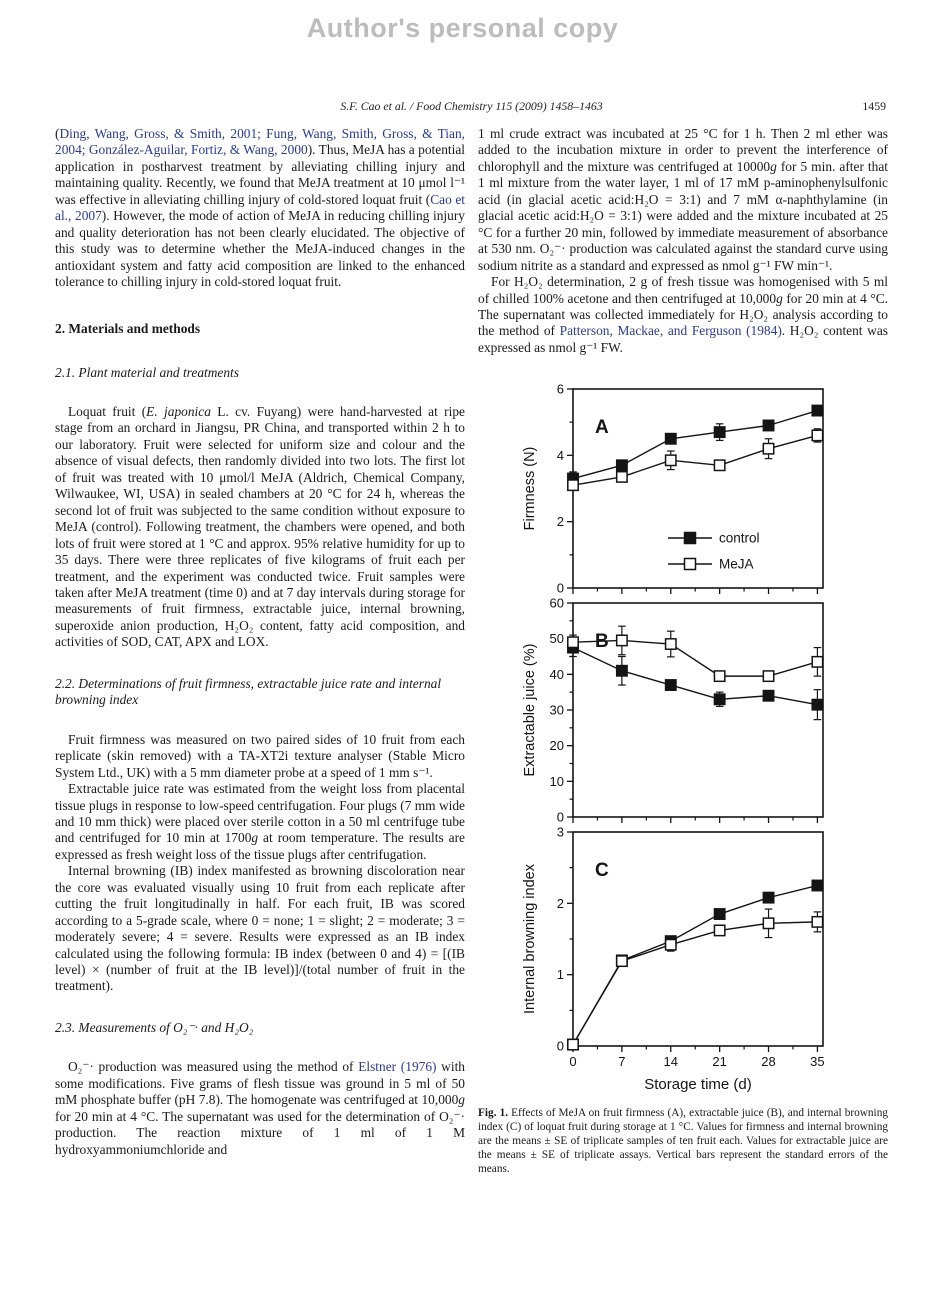 This screenshot has width=925, height=1309. Describe the element at coordinates (462, 28) in the screenshot. I see `watermark-text: Author's personal copy` at that location.